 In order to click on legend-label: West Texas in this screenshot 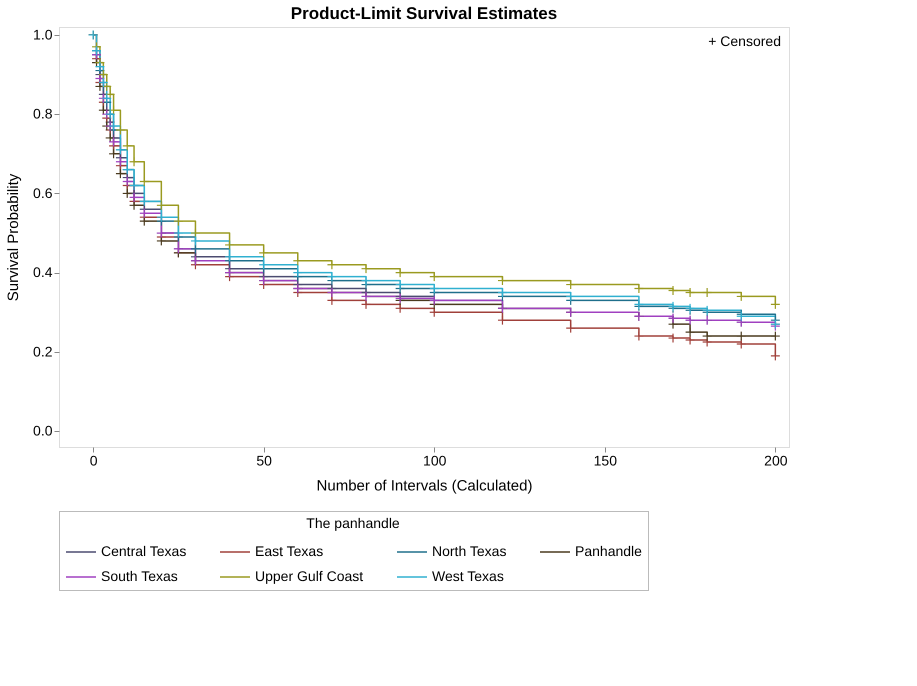, I will do `click(468, 576)`.